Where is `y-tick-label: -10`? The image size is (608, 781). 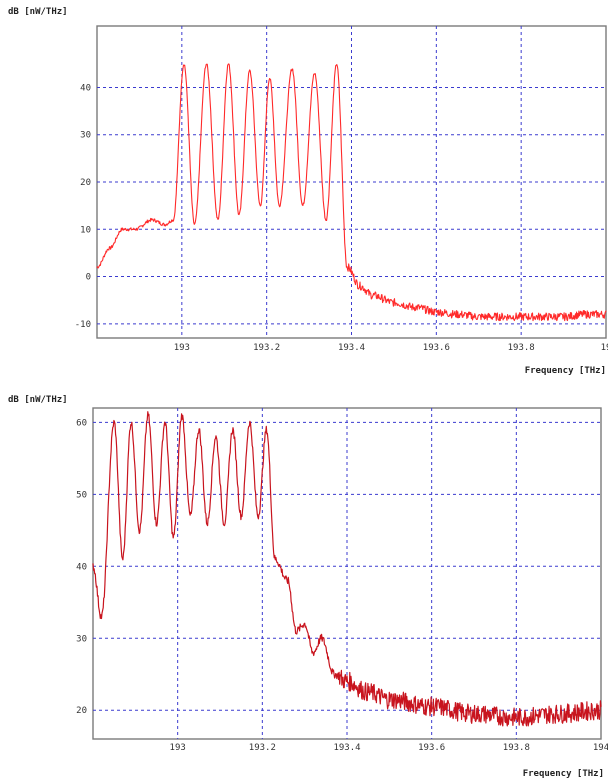 y-tick-label: -10 is located at coordinates (83, 325).